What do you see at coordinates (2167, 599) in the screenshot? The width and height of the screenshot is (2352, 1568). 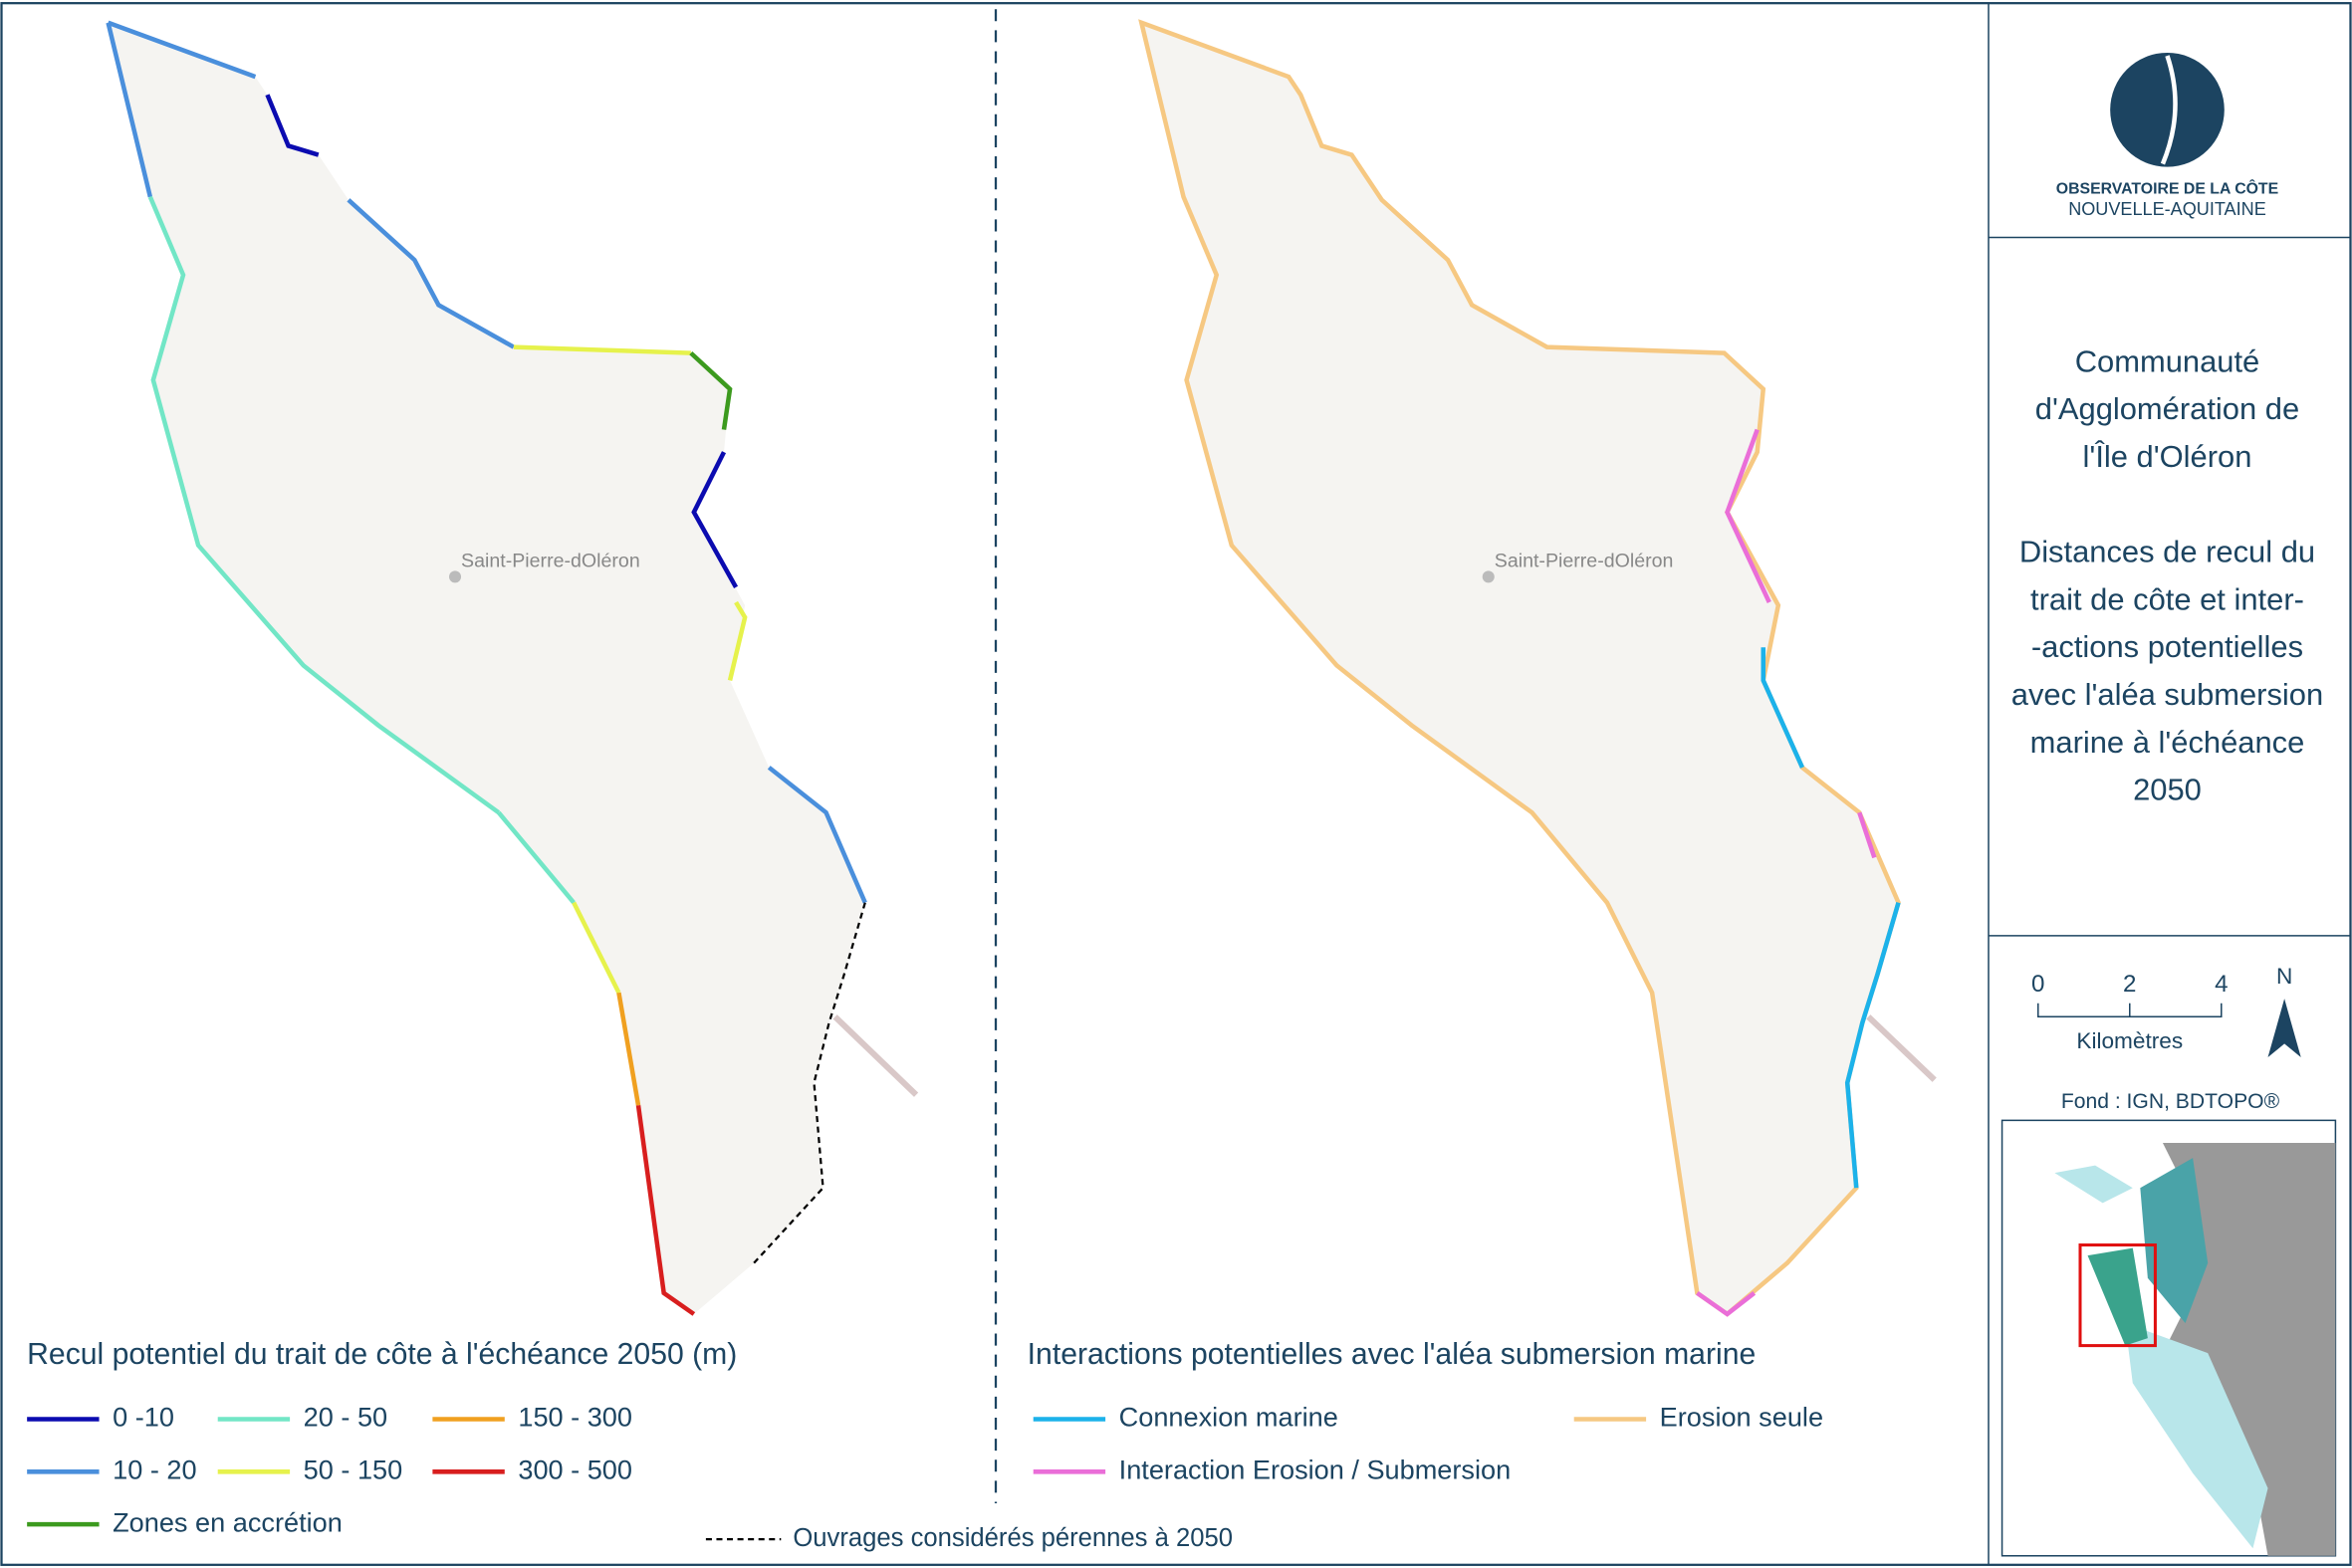 I see `panel-title-line: trait de côte et inter-` at bounding box center [2167, 599].